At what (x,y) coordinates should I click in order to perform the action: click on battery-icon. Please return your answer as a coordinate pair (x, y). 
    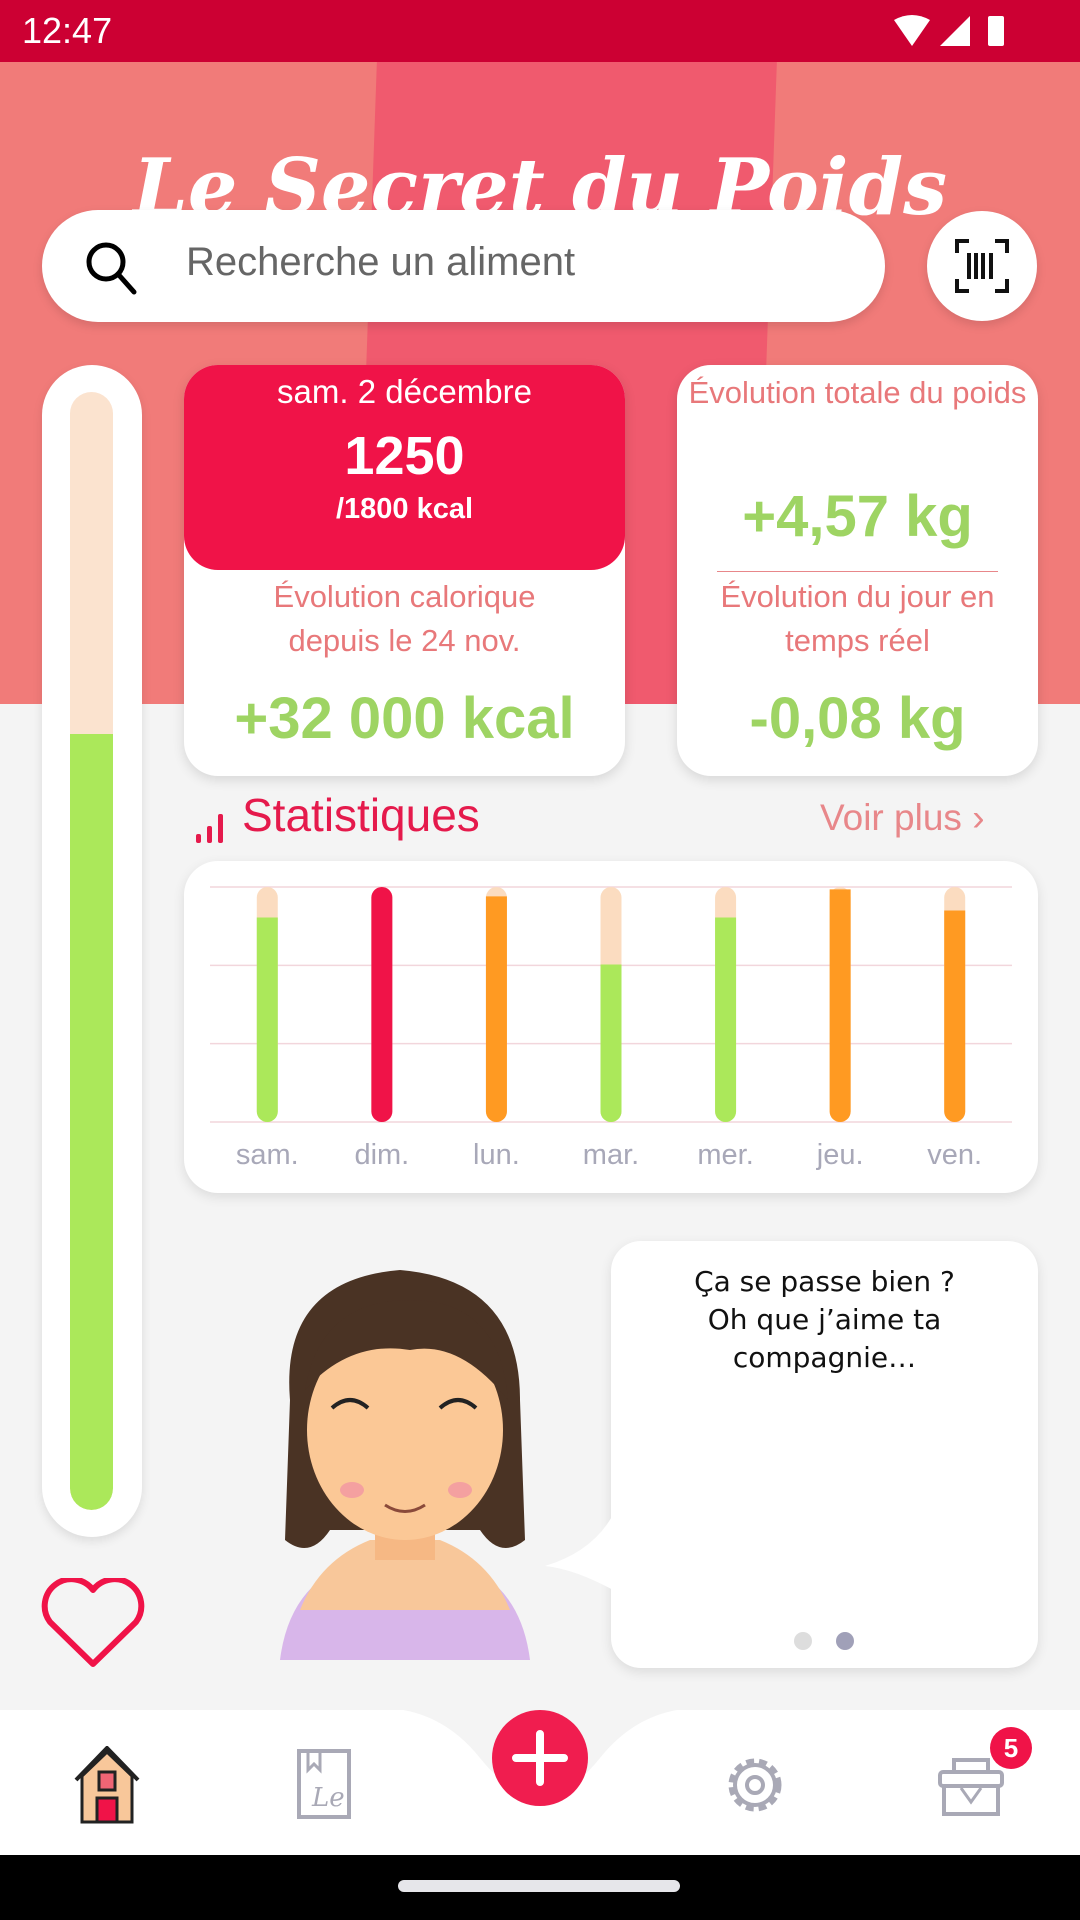
    Looking at the image, I should click on (996, 31).